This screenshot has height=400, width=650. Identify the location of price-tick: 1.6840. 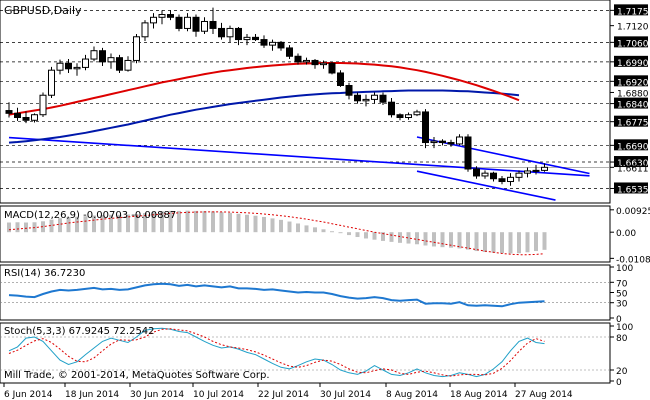
(629, 104).